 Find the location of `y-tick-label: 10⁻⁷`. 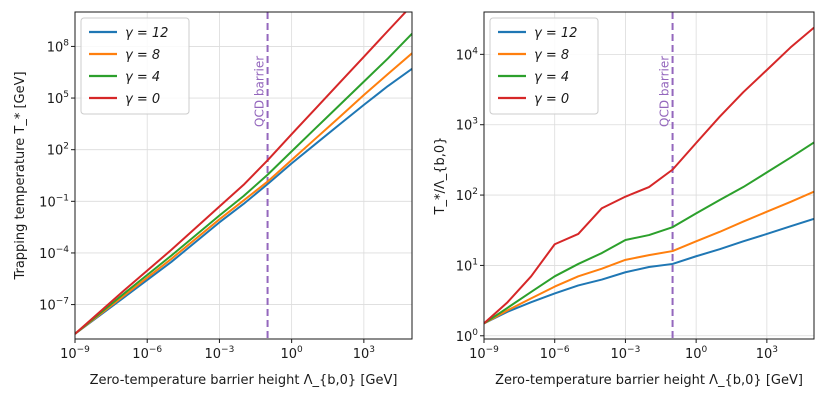

y-tick-label: 10⁻⁷ is located at coordinates (54, 305).